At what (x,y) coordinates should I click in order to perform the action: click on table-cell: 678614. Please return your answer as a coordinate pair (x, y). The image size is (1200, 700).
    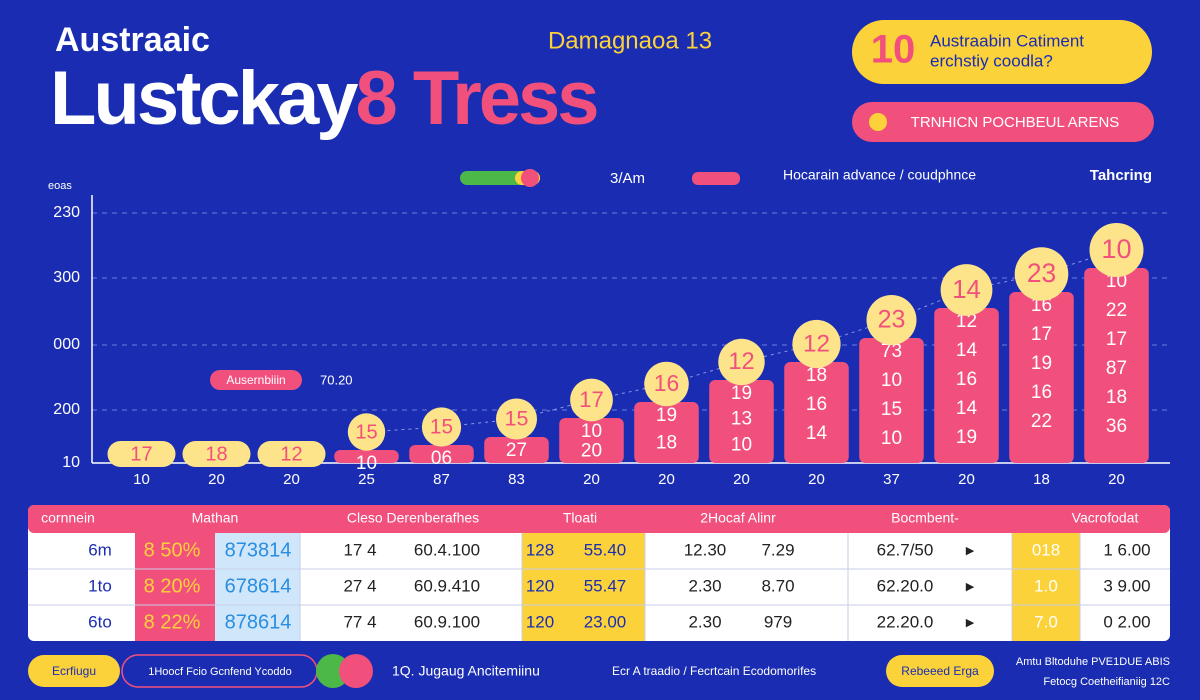
    Looking at the image, I should click on (258, 586).